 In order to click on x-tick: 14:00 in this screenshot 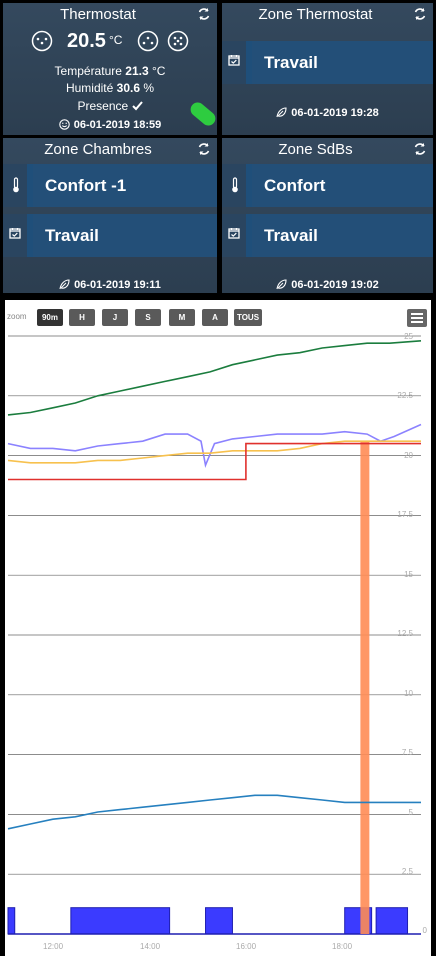, I will do `click(150, 946)`.